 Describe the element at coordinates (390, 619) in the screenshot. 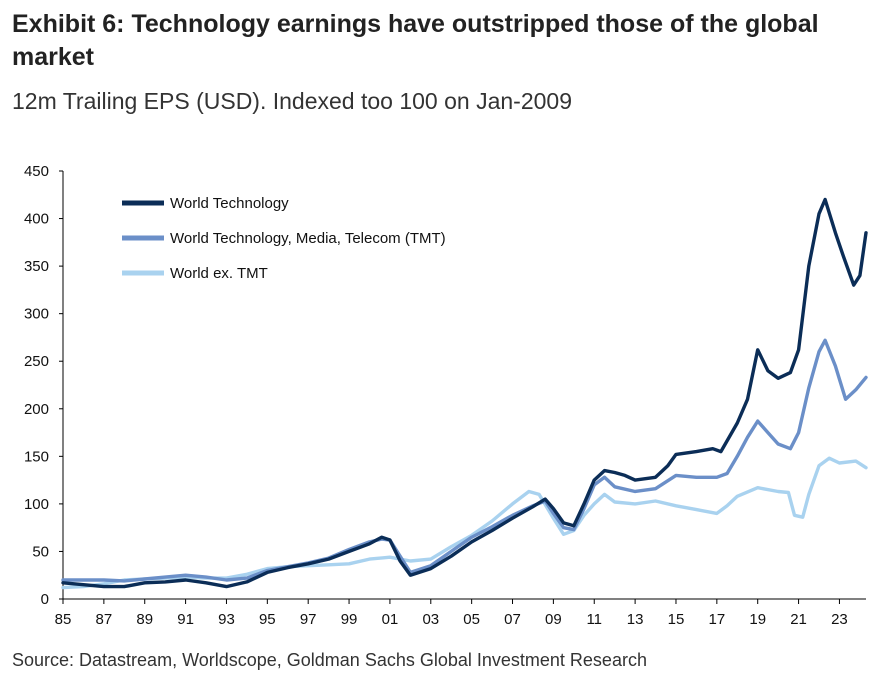

I see `x-tick-label: 01` at that location.